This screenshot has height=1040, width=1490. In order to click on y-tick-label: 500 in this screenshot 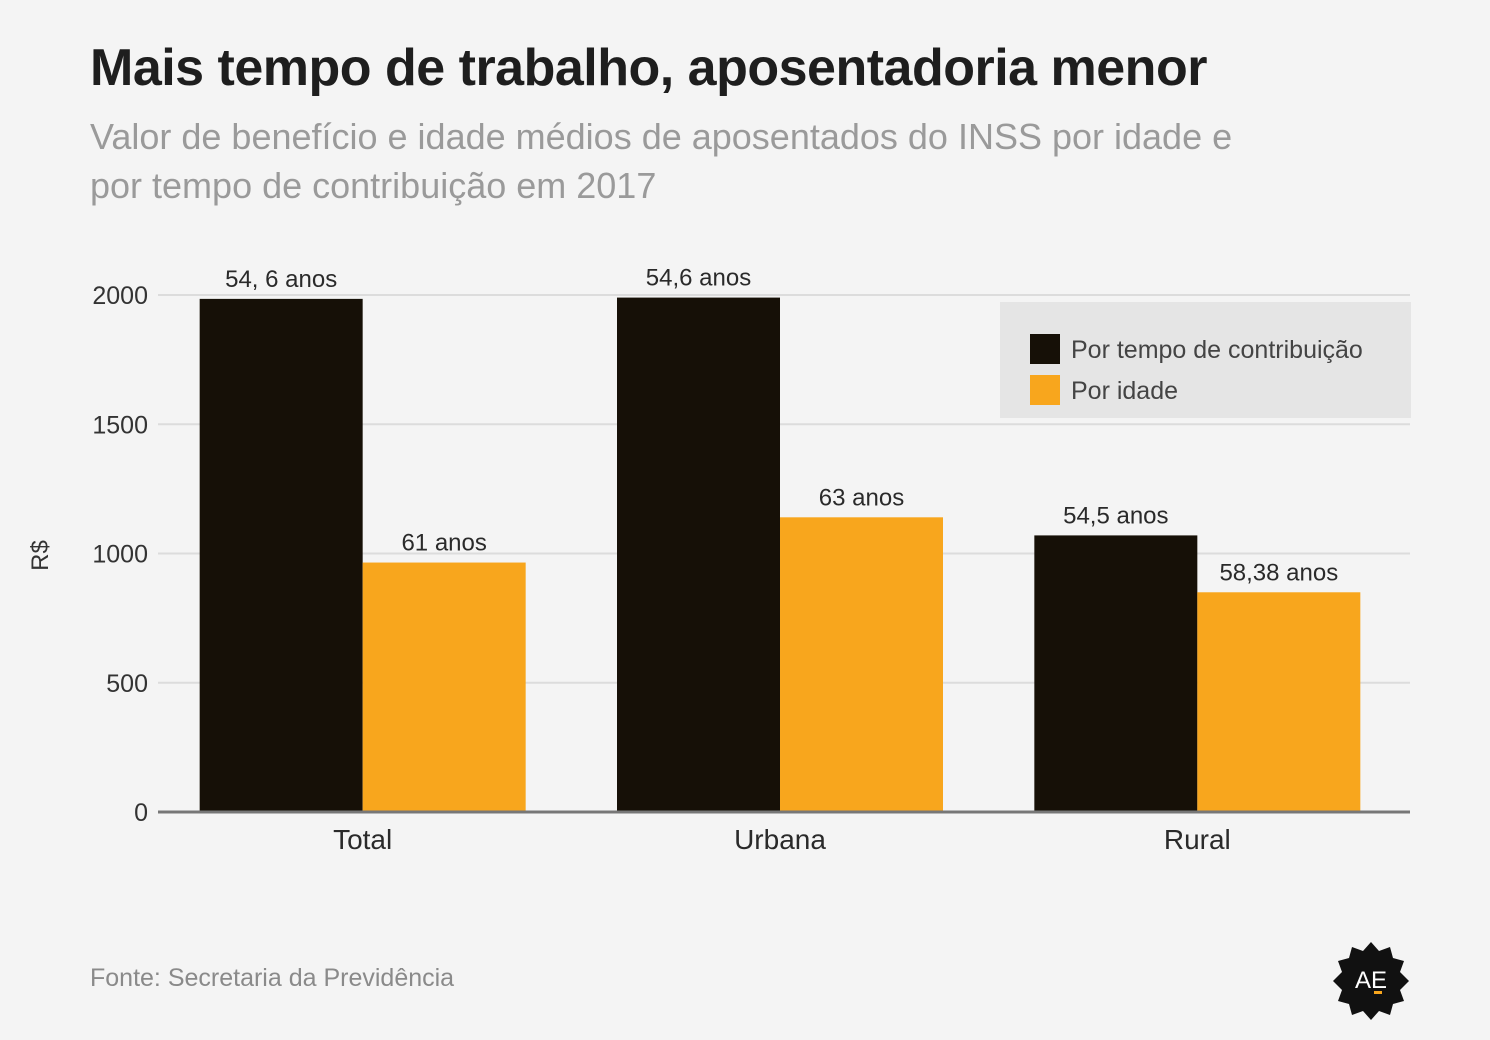, I will do `click(127, 684)`.